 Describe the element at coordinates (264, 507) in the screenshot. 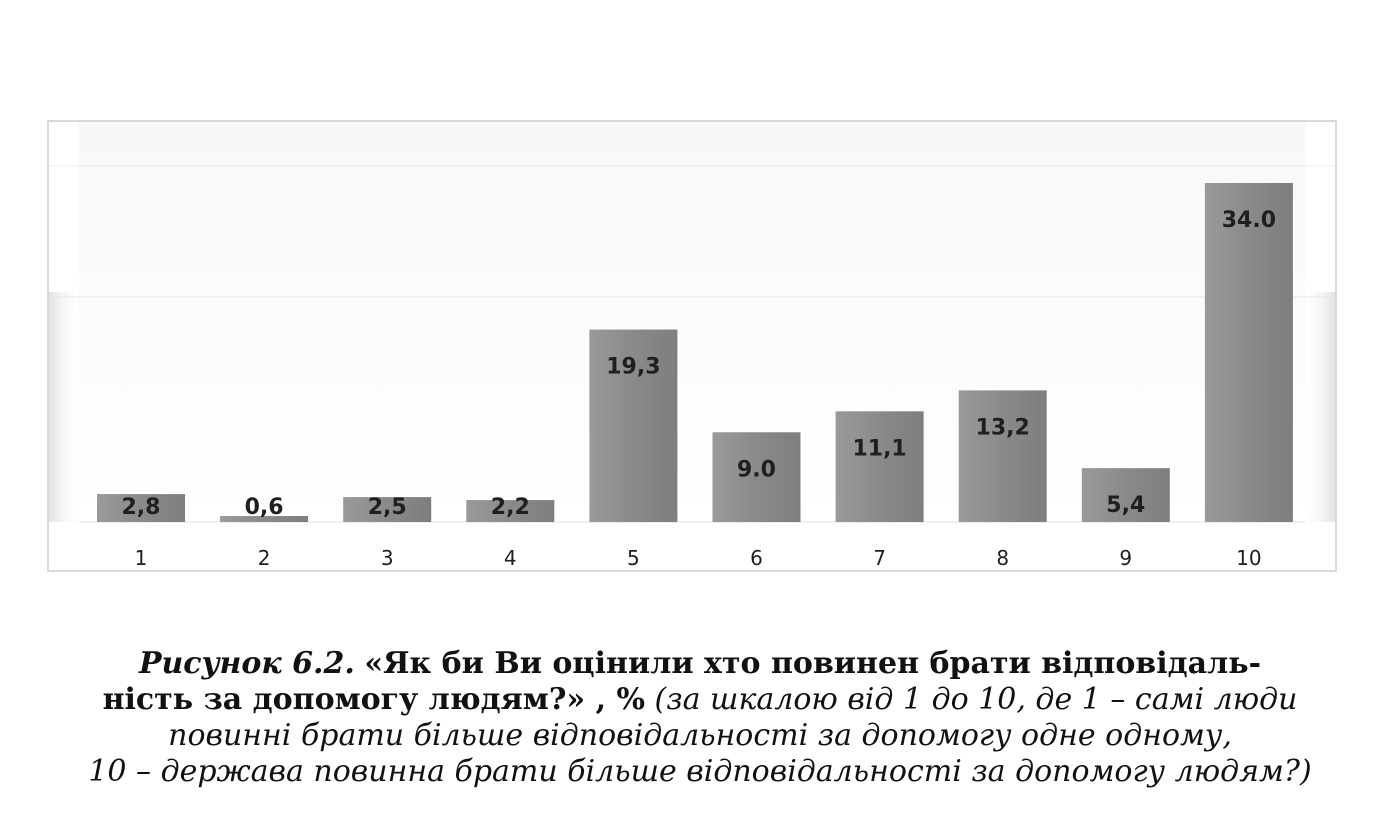

I see `data-label-2: 0,6` at that location.